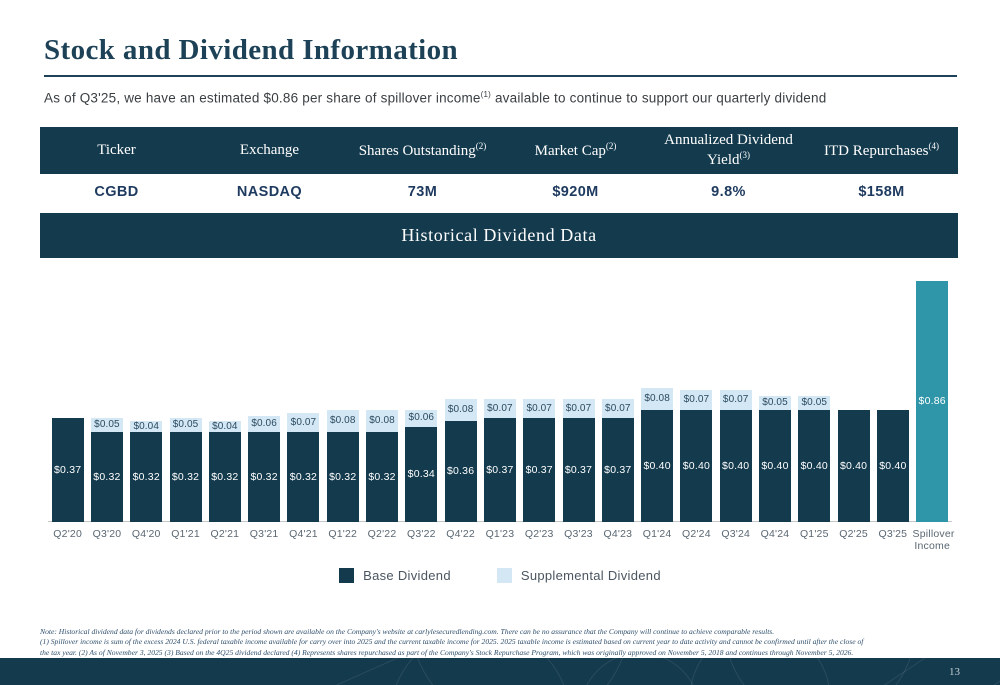  Describe the element at coordinates (185, 534) in the screenshot. I see `category-label: Q1'21` at that location.